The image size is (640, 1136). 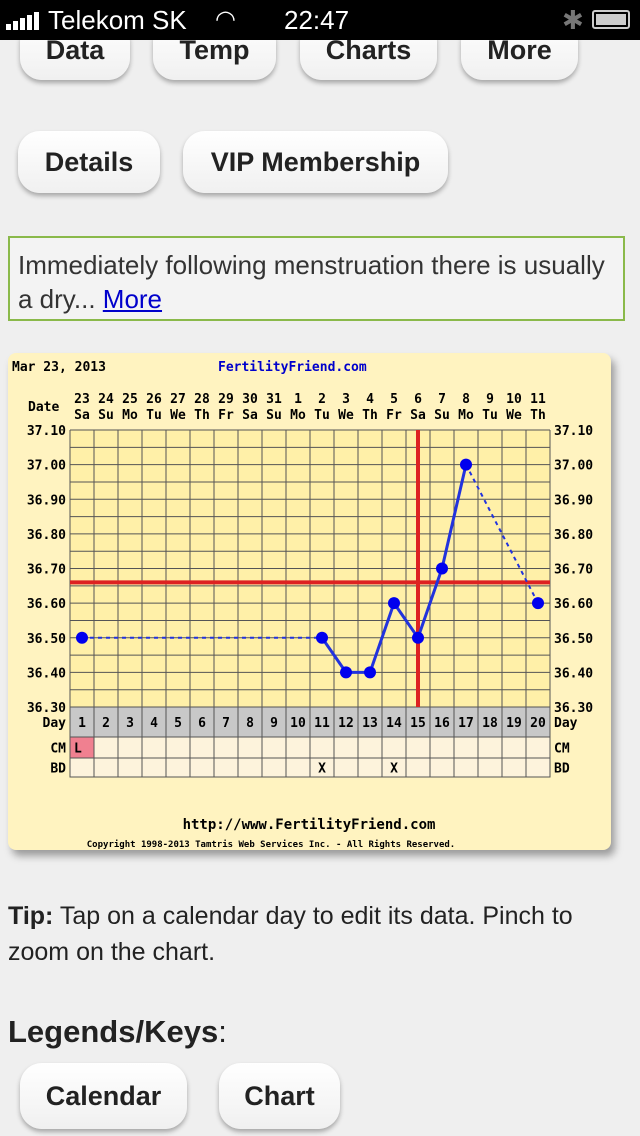 I want to click on cm-row-label-left: CM, so click(x=58, y=749).